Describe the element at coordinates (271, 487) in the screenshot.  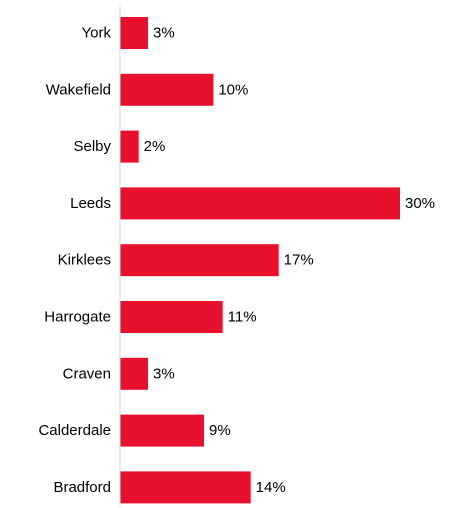
I see `value-label-bradford: 14%` at that location.